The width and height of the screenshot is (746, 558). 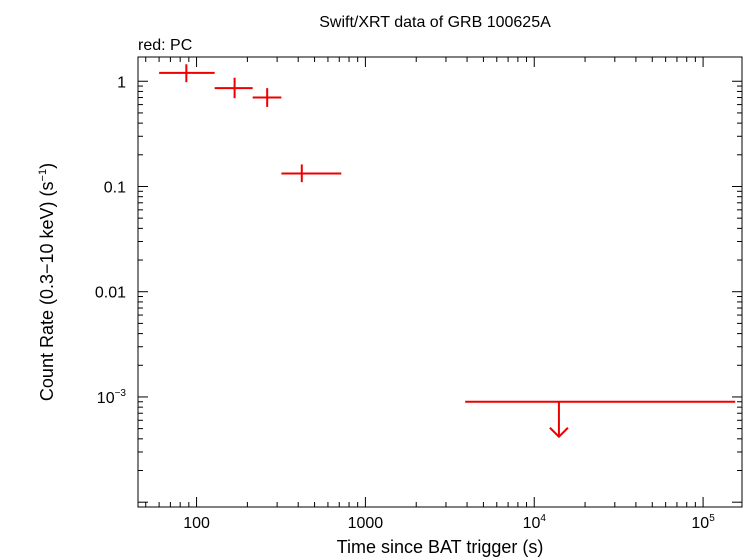 I want to click on y-axis-label: Count Rate (0.3−10 keV) (s−1), so click(x=47, y=282).